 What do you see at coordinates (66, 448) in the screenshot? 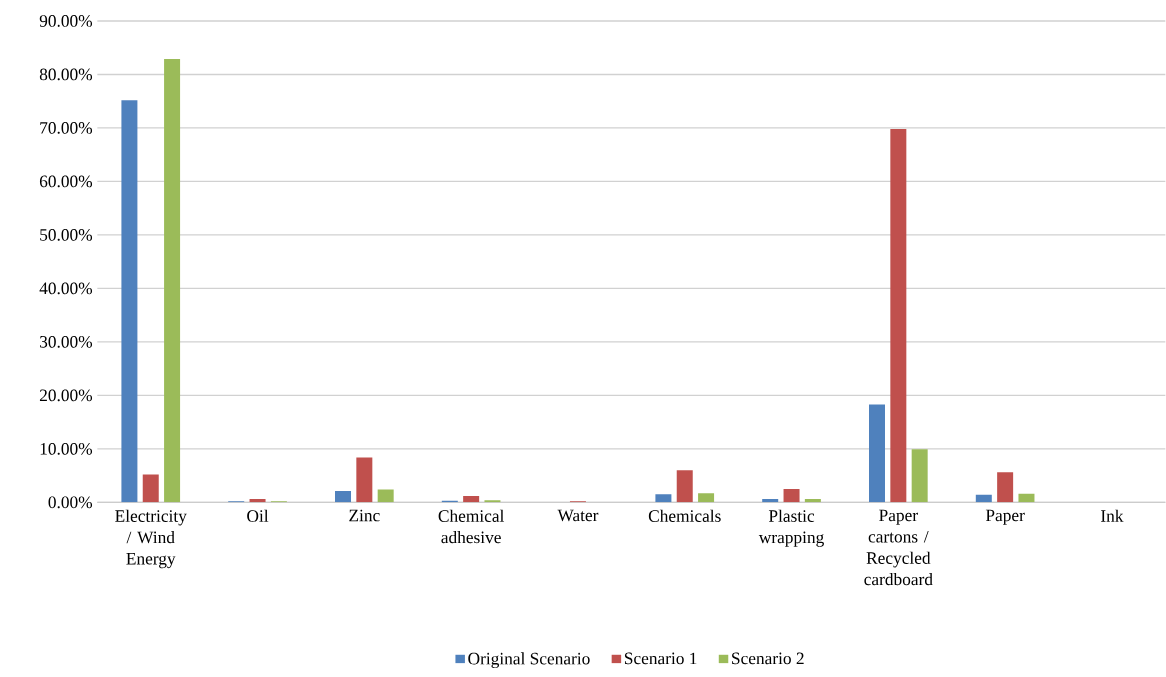
I see `y-tick-label: 10.00%` at bounding box center [66, 448].